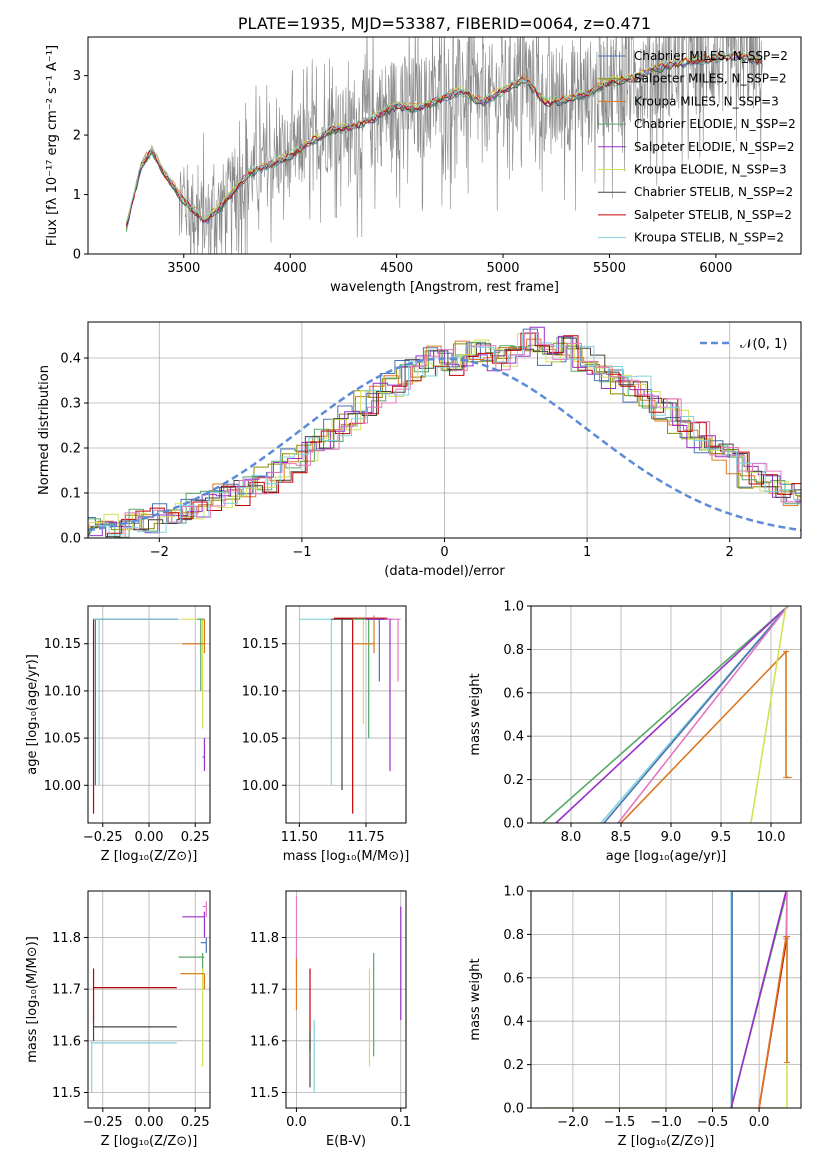 Image resolution: width=819 pixels, height=1170 pixels. Describe the element at coordinates (70, 494) in the screenshot. I see `y-tick-label: 0.1` at that location.